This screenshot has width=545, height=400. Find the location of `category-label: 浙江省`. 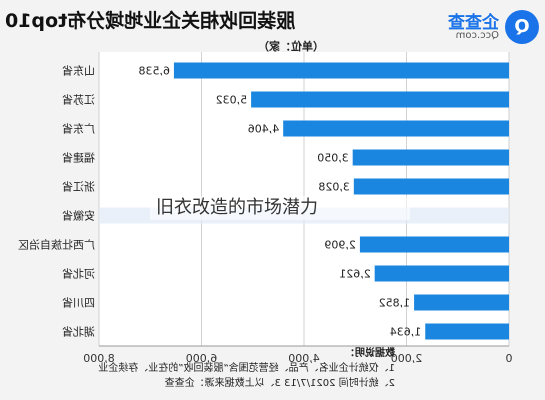

category-label: 浙江省 is located at coordinates (78, 187).